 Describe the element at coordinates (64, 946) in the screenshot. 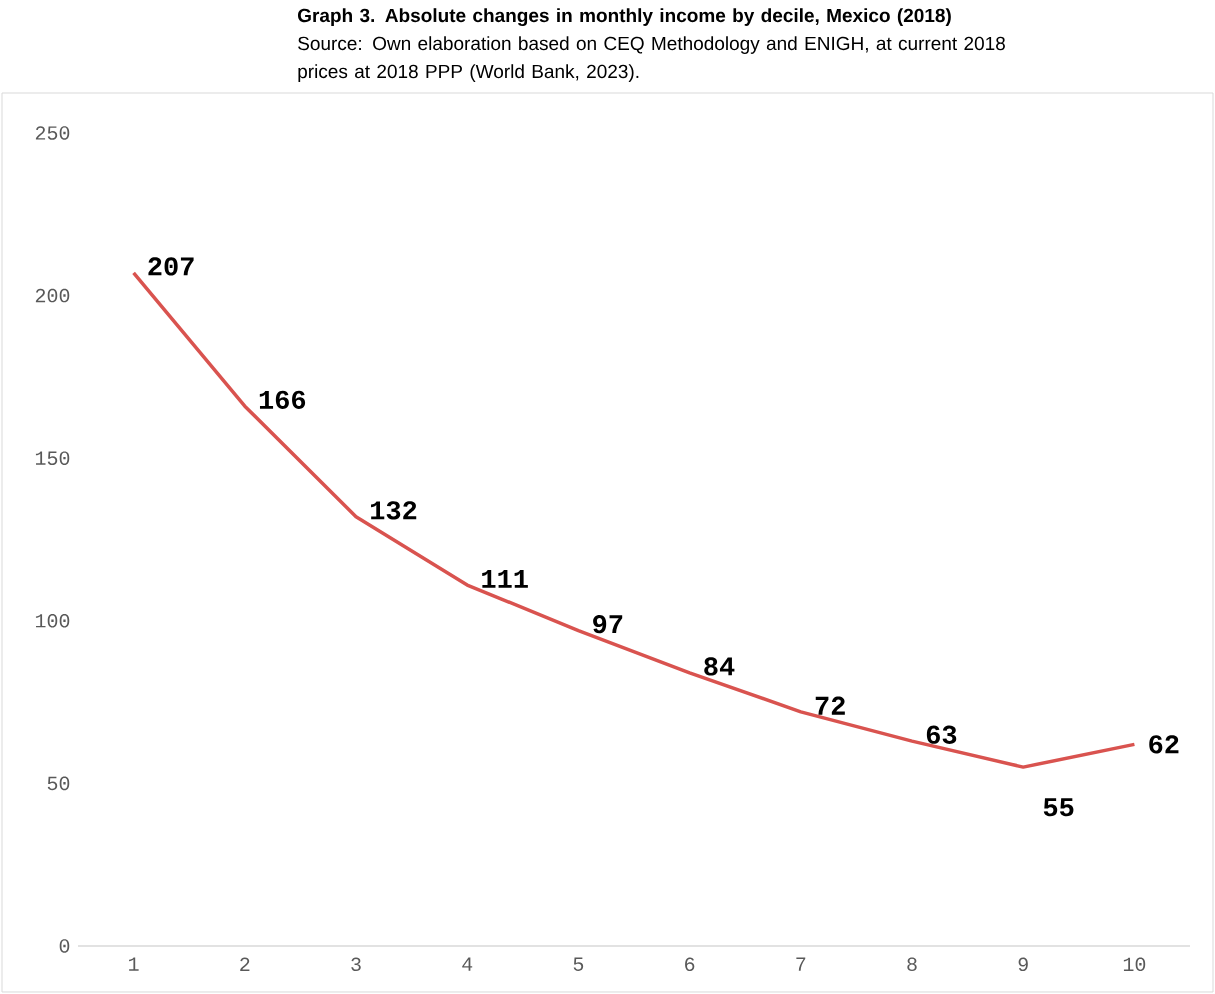

I see `y-tick-label: 0` at that location.